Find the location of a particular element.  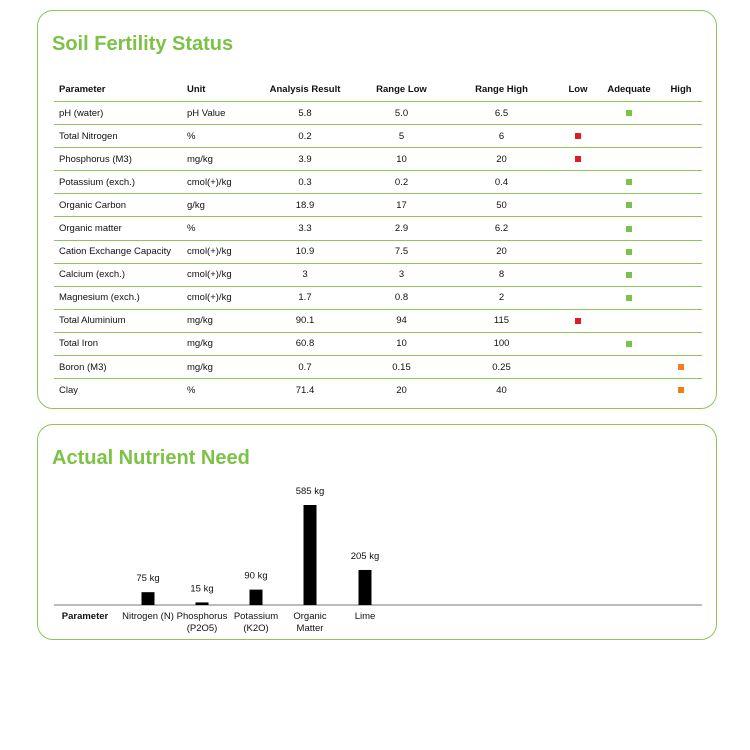

cell-range-low: 0.8 is located at coordinates (401, 298).